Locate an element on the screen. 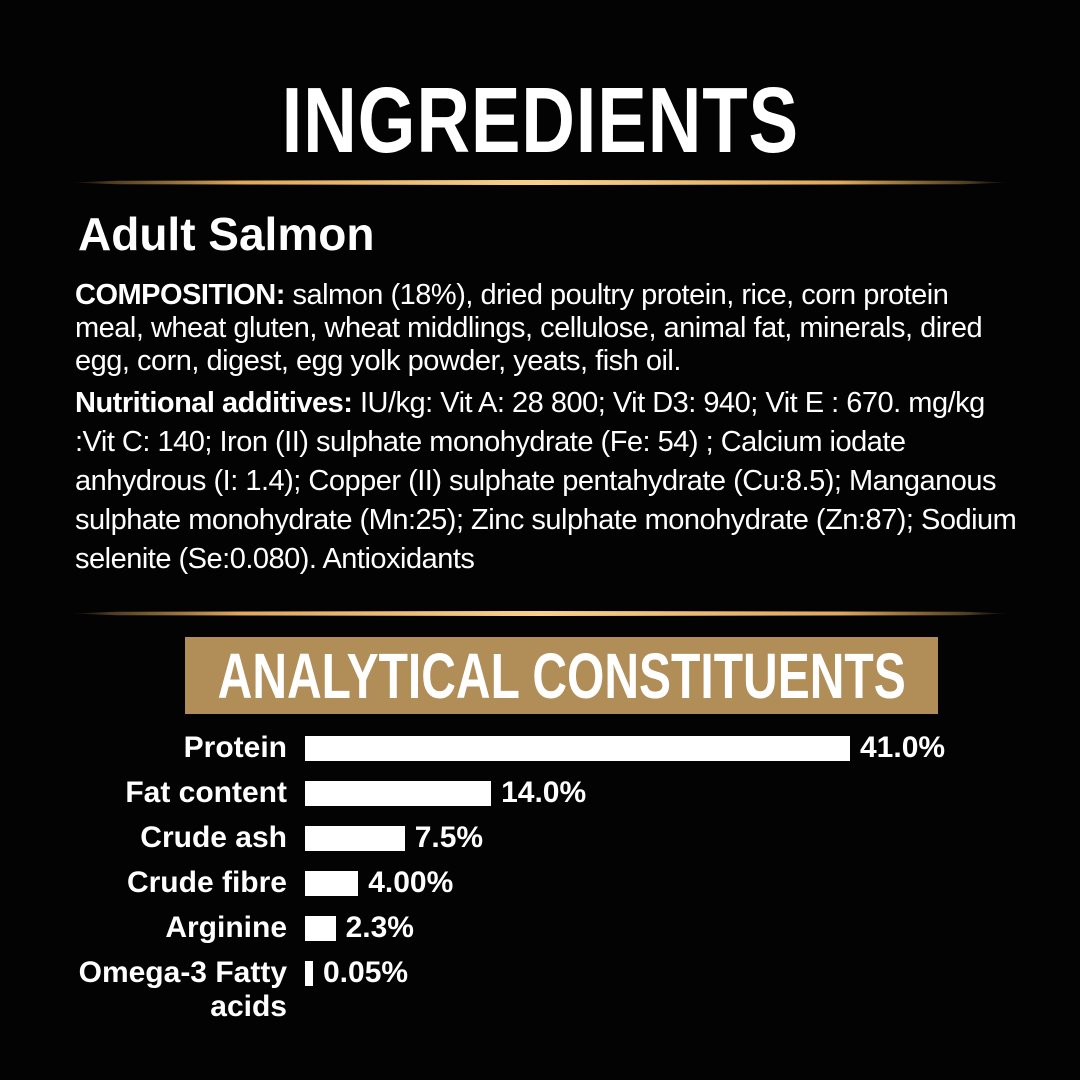  analytical-constituents-banner: ANALYTICAL CONSTITUENTS is located at coordinates (561, 675).